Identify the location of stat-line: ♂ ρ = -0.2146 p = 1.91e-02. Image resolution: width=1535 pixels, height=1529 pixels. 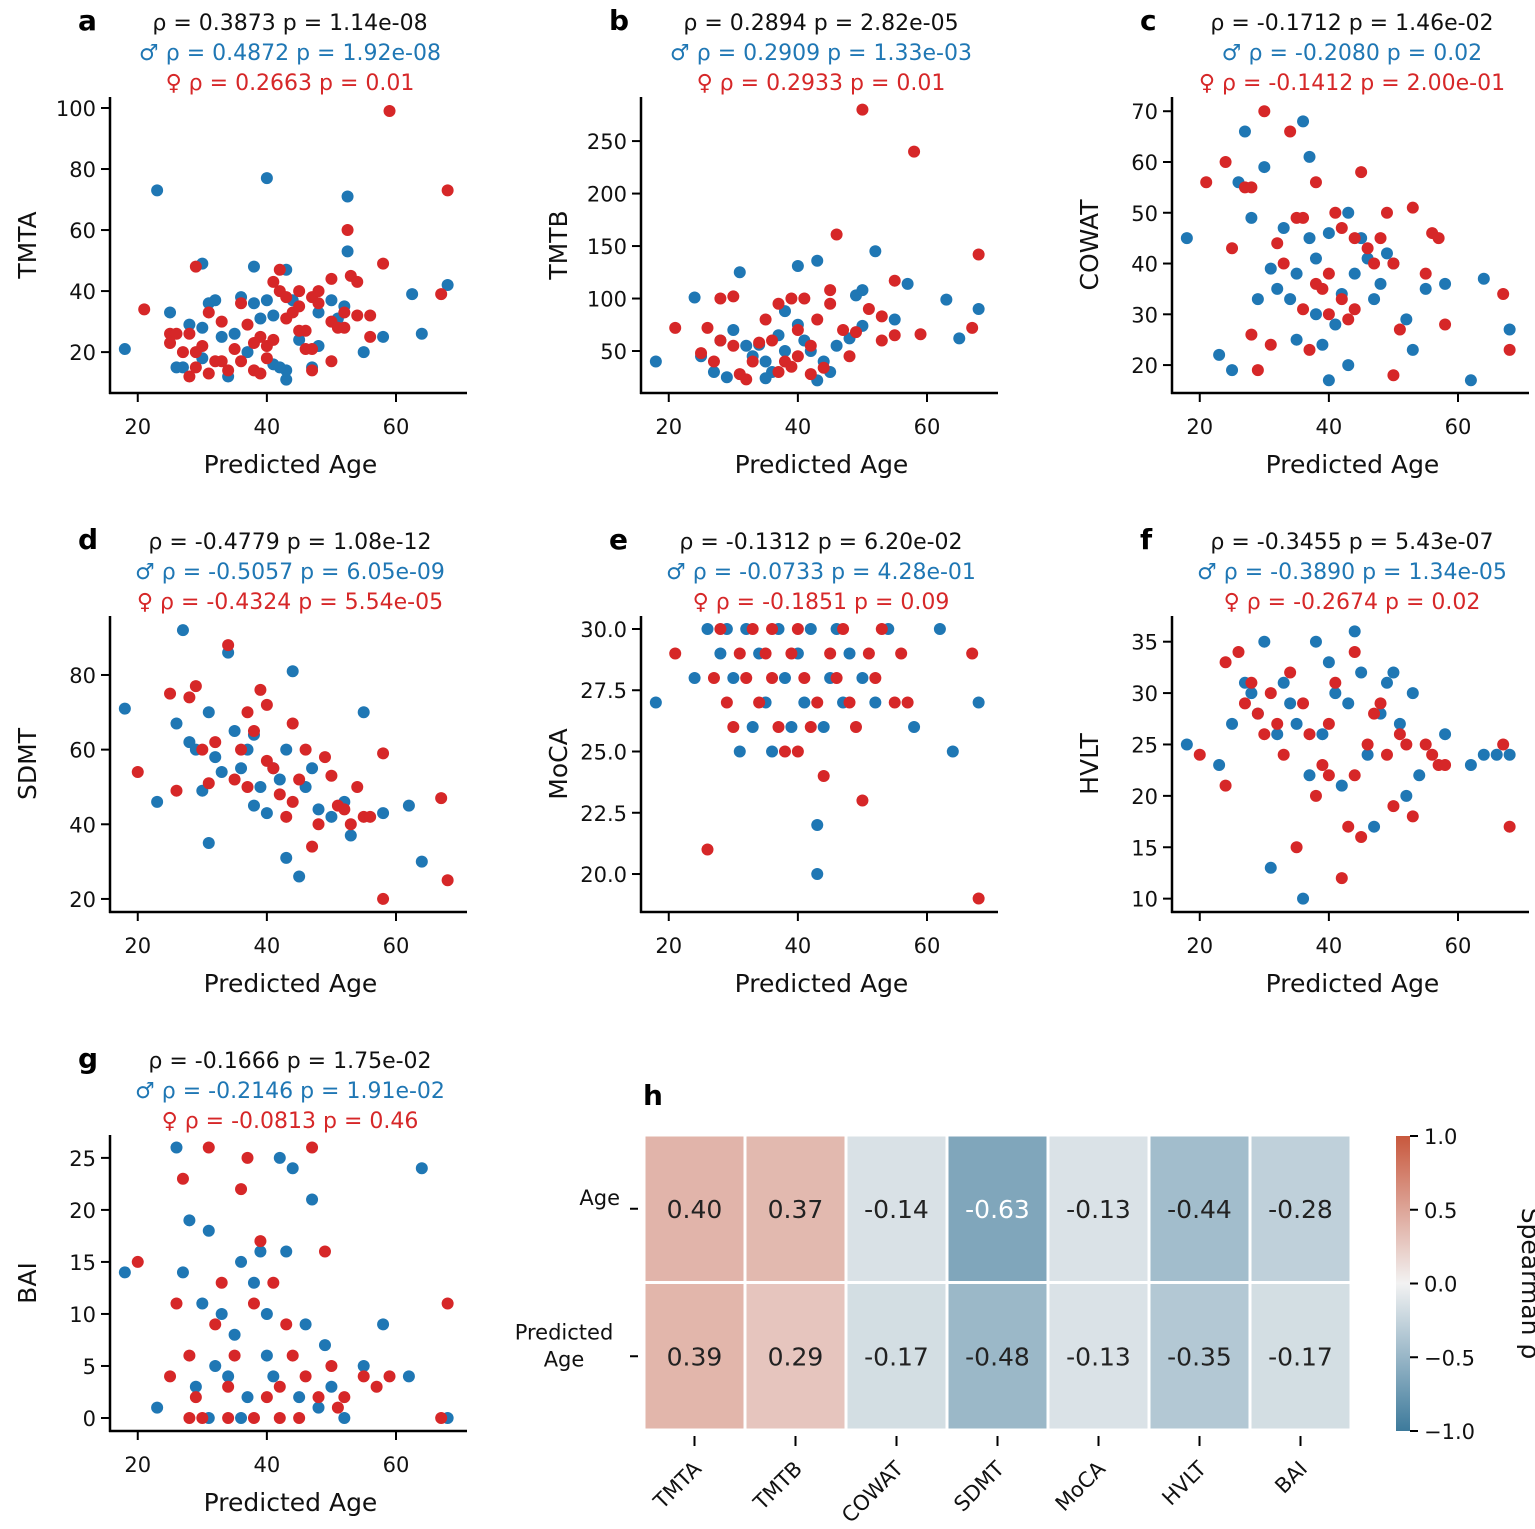
(290, 1091).